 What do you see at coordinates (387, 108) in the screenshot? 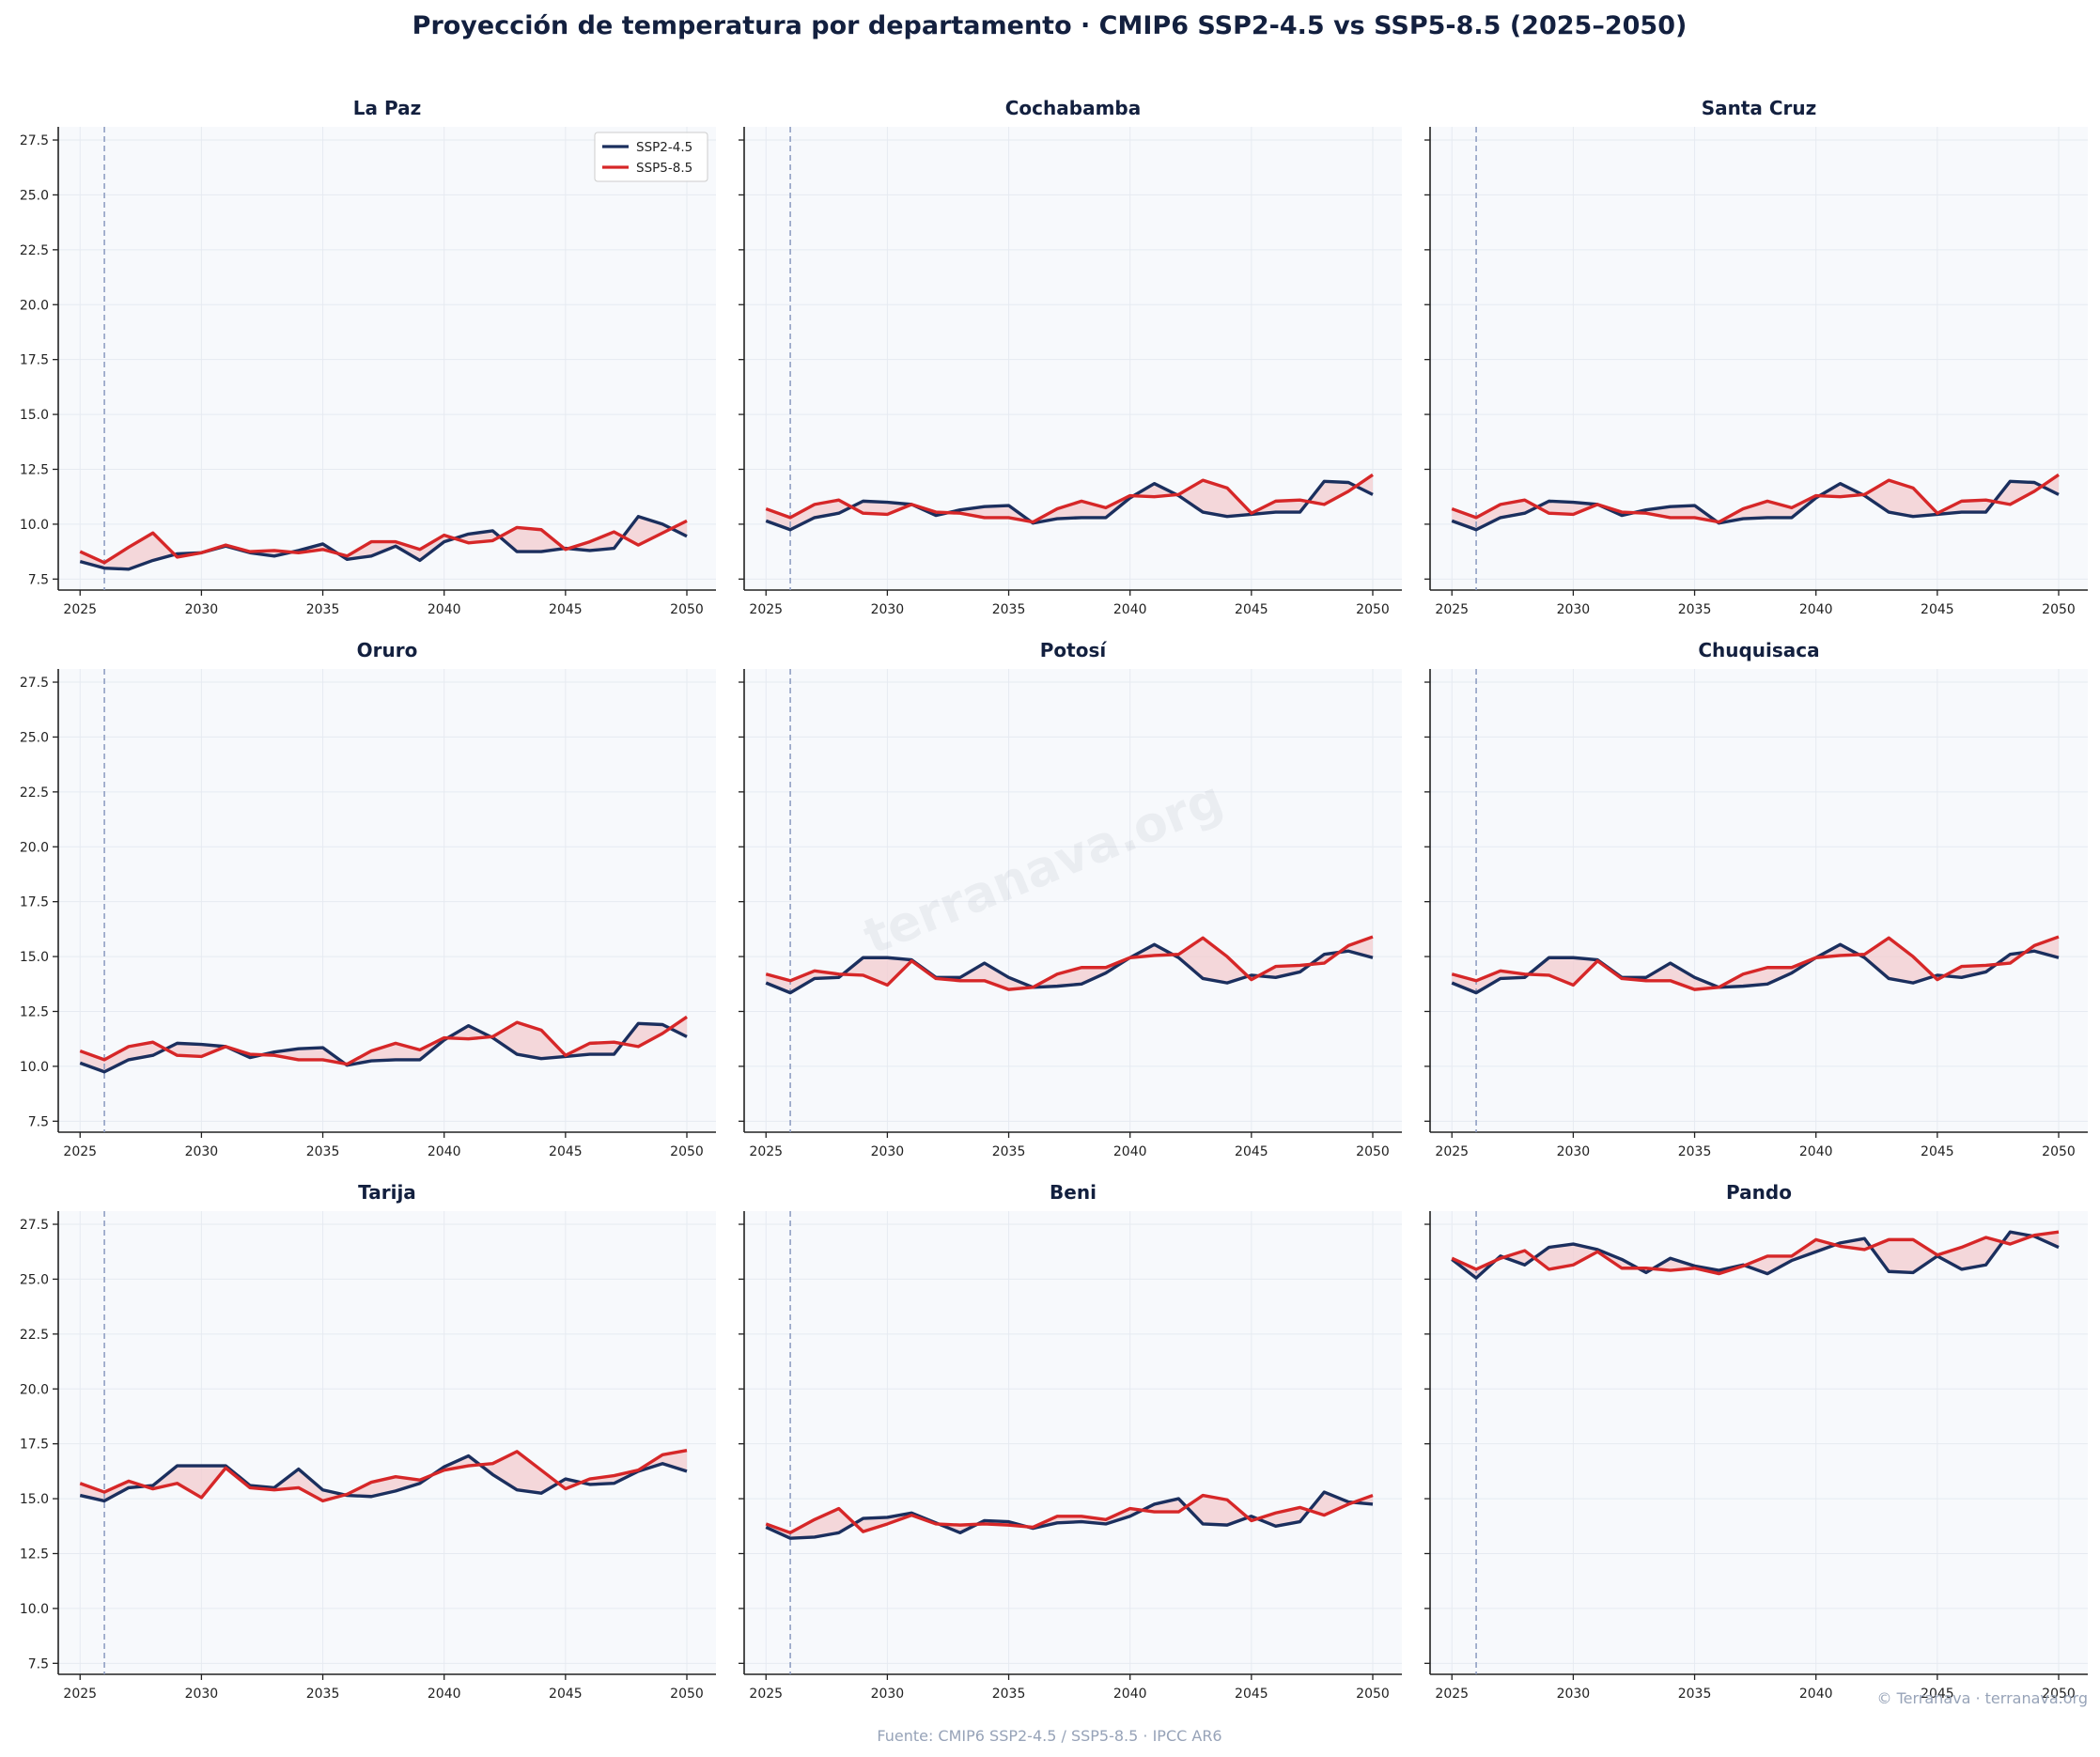
I see `panel-title: La Paz` at bounding box center [387, 108].